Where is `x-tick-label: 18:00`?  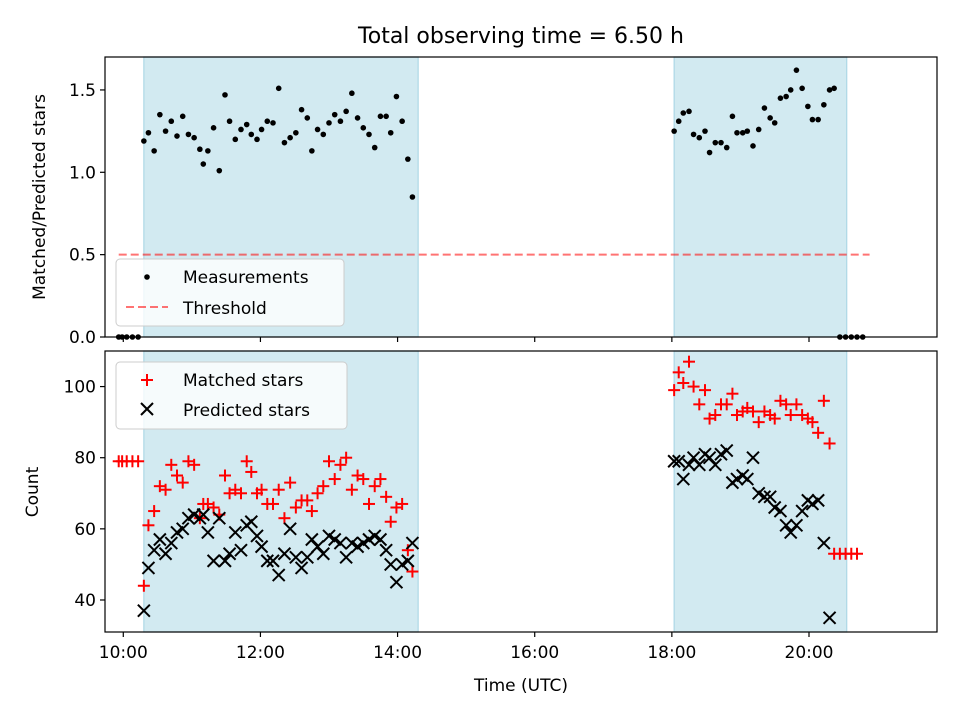 x-tick-label: 18:00 is located at coordinates (671, 653).